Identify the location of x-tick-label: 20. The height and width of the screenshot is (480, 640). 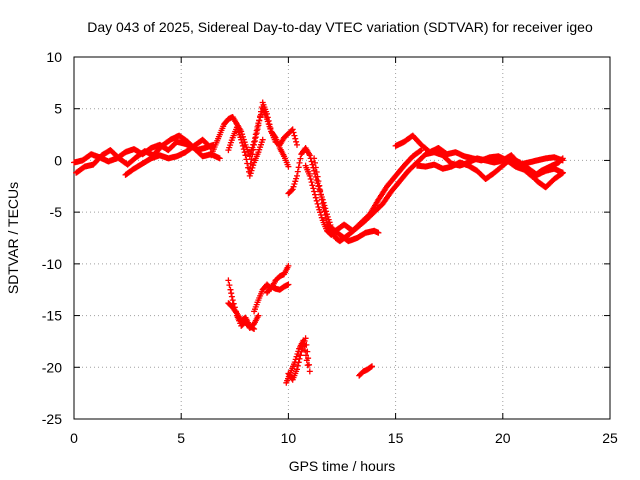
(503, 438).